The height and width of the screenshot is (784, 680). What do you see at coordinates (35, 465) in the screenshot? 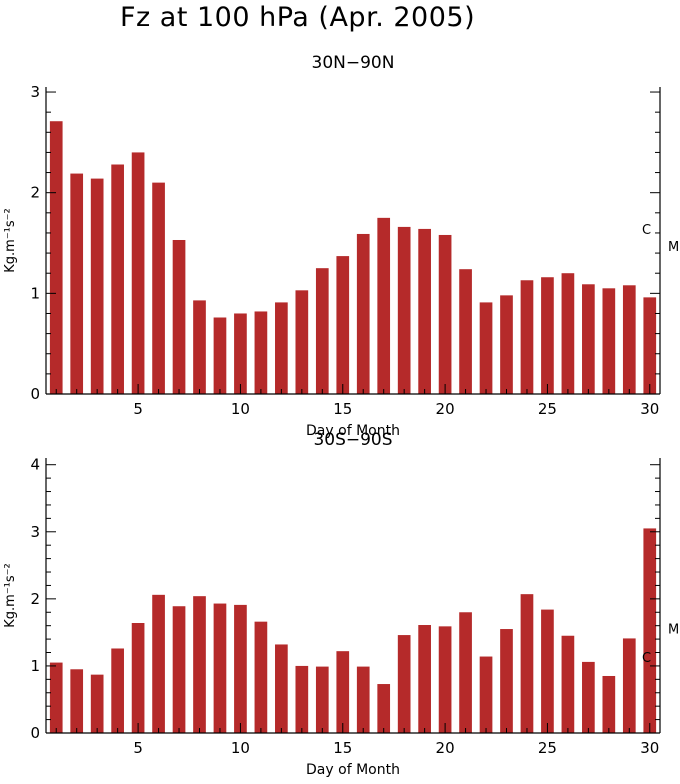
I see `y-tick-label: 4` at bounding box center [35, 465].